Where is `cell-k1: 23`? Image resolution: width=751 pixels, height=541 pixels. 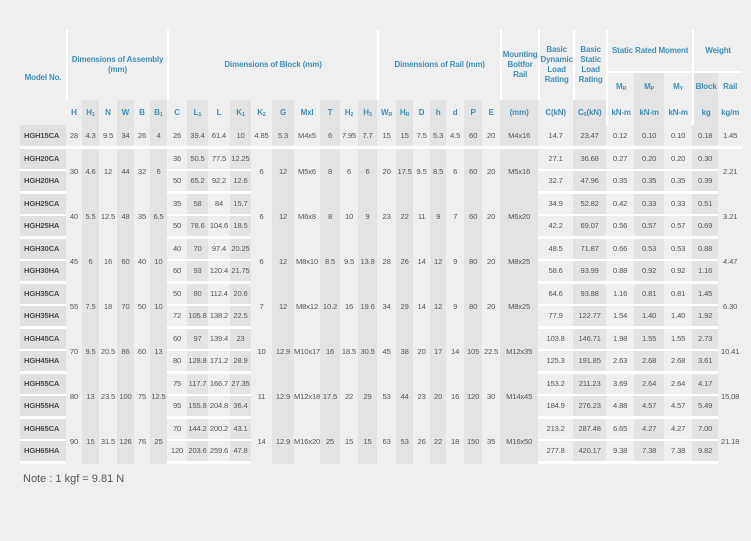
cell-k1: 23 is located at coordinates (241, 340).